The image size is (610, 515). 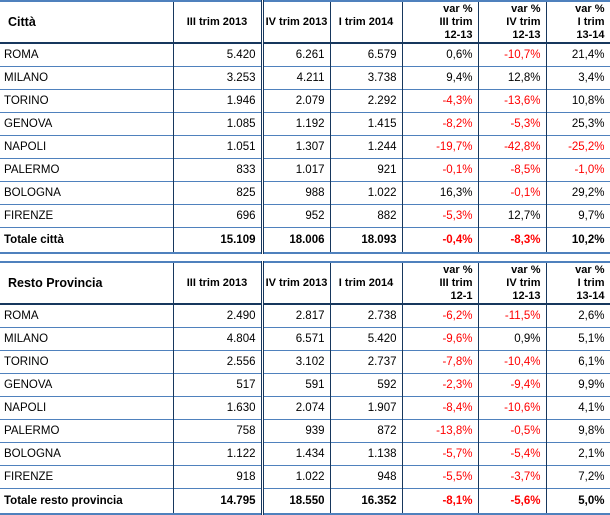 I want to click on pct-cell: 4,1%, so click(x=577, y=408).